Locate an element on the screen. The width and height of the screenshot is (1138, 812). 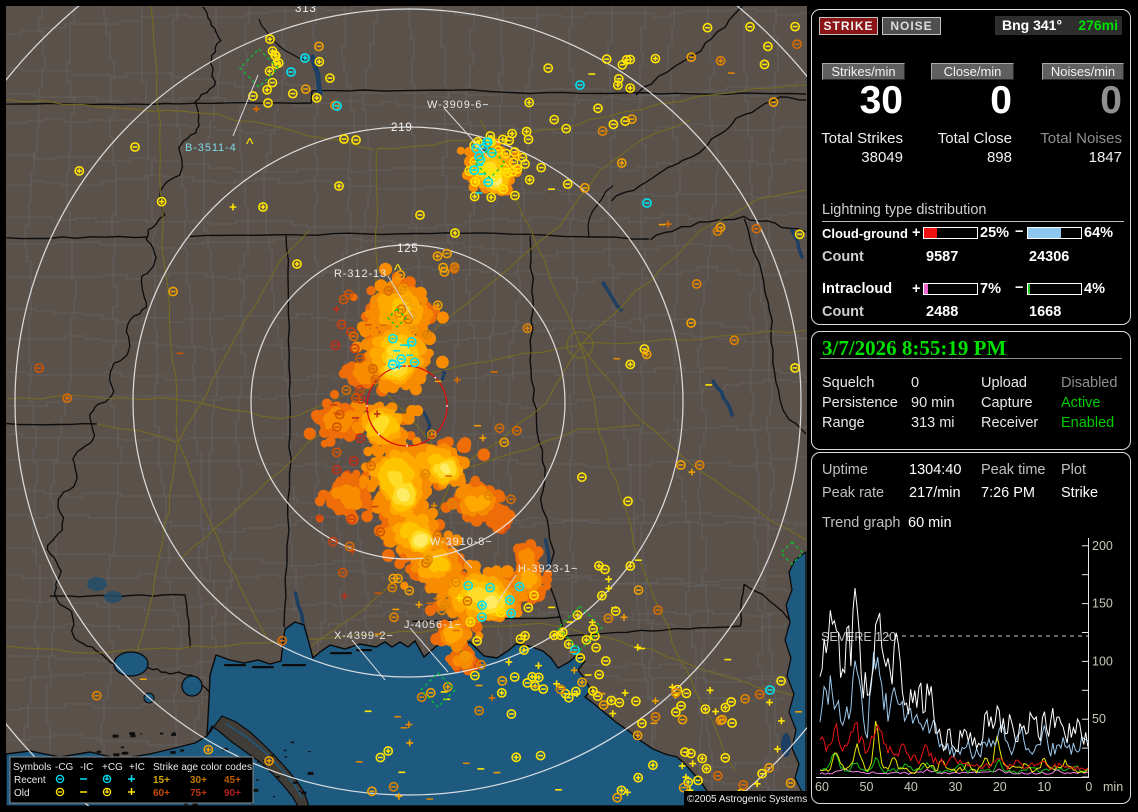
svg-text: 20 is located at coordinates (1000, 787).